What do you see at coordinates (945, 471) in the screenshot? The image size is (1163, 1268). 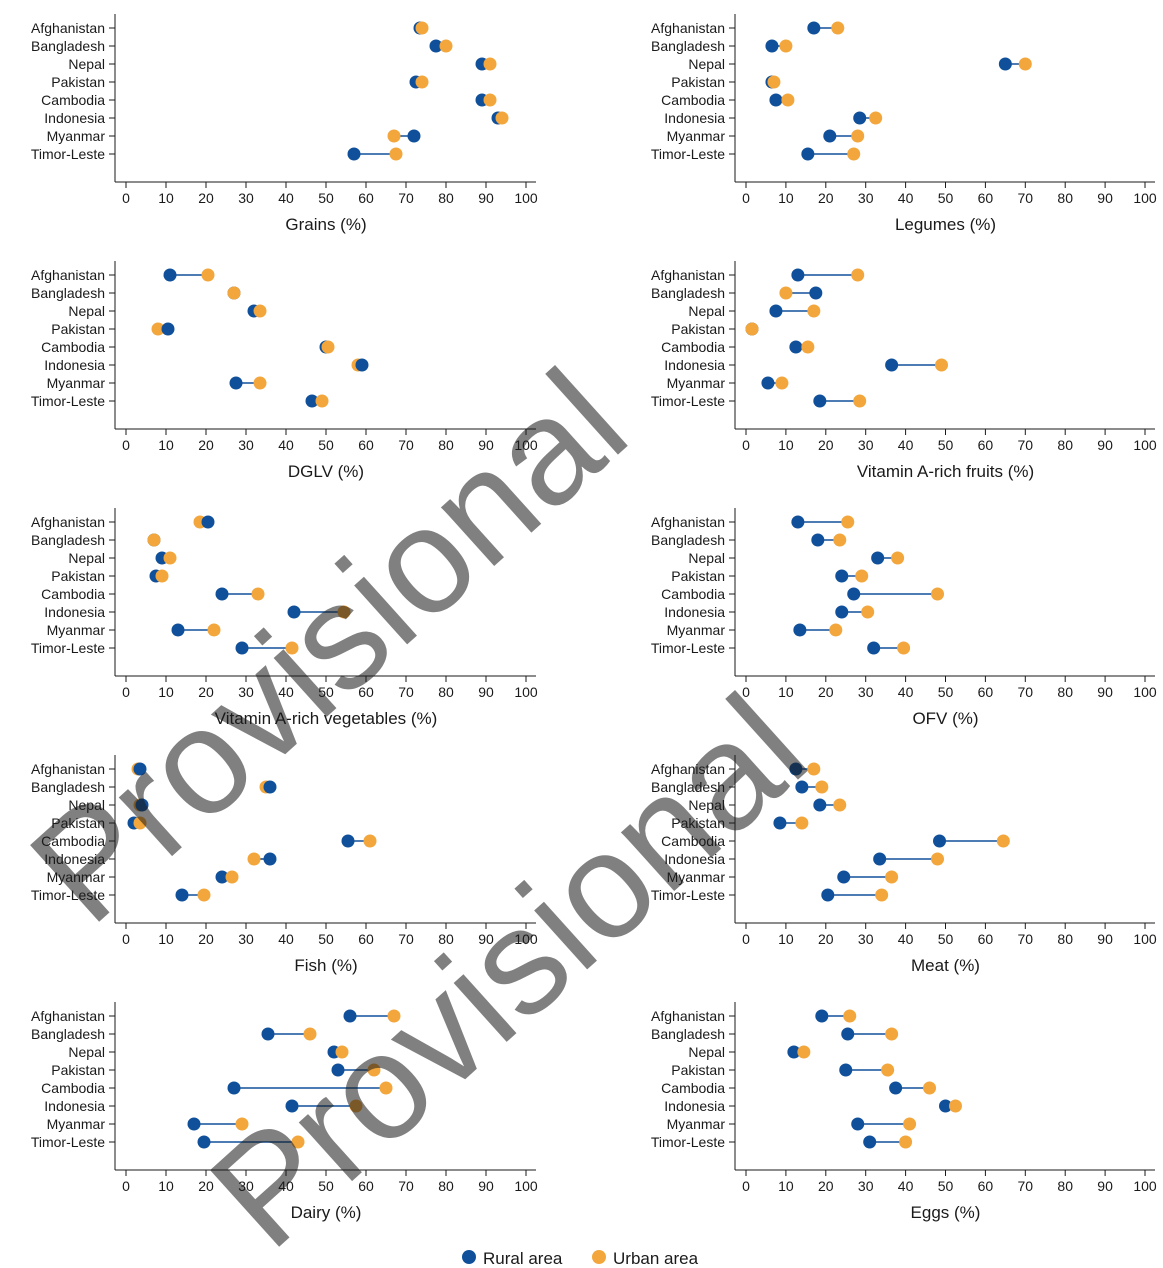 I see `x-axis-title: Vitamin A-rich fruits (%)` at bounding box center [945, 471].